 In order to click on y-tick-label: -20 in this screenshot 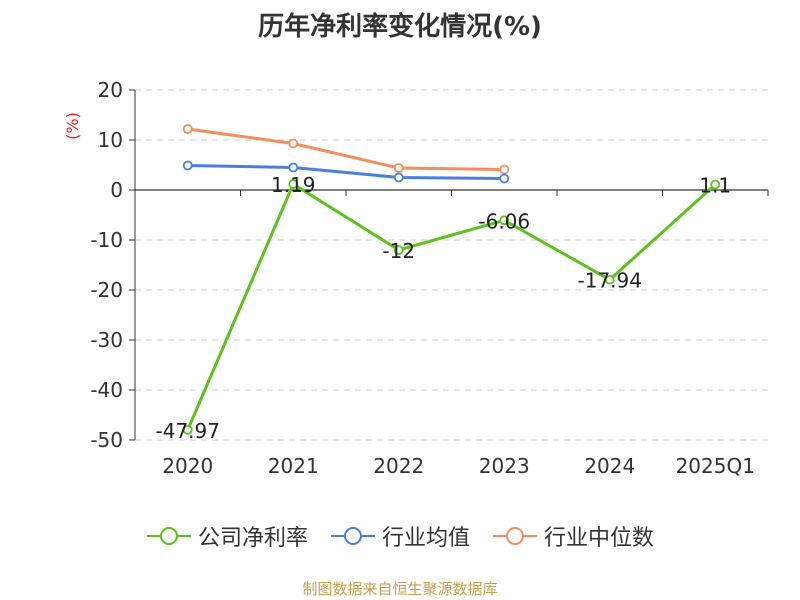, I will do `click(106, 290)`.